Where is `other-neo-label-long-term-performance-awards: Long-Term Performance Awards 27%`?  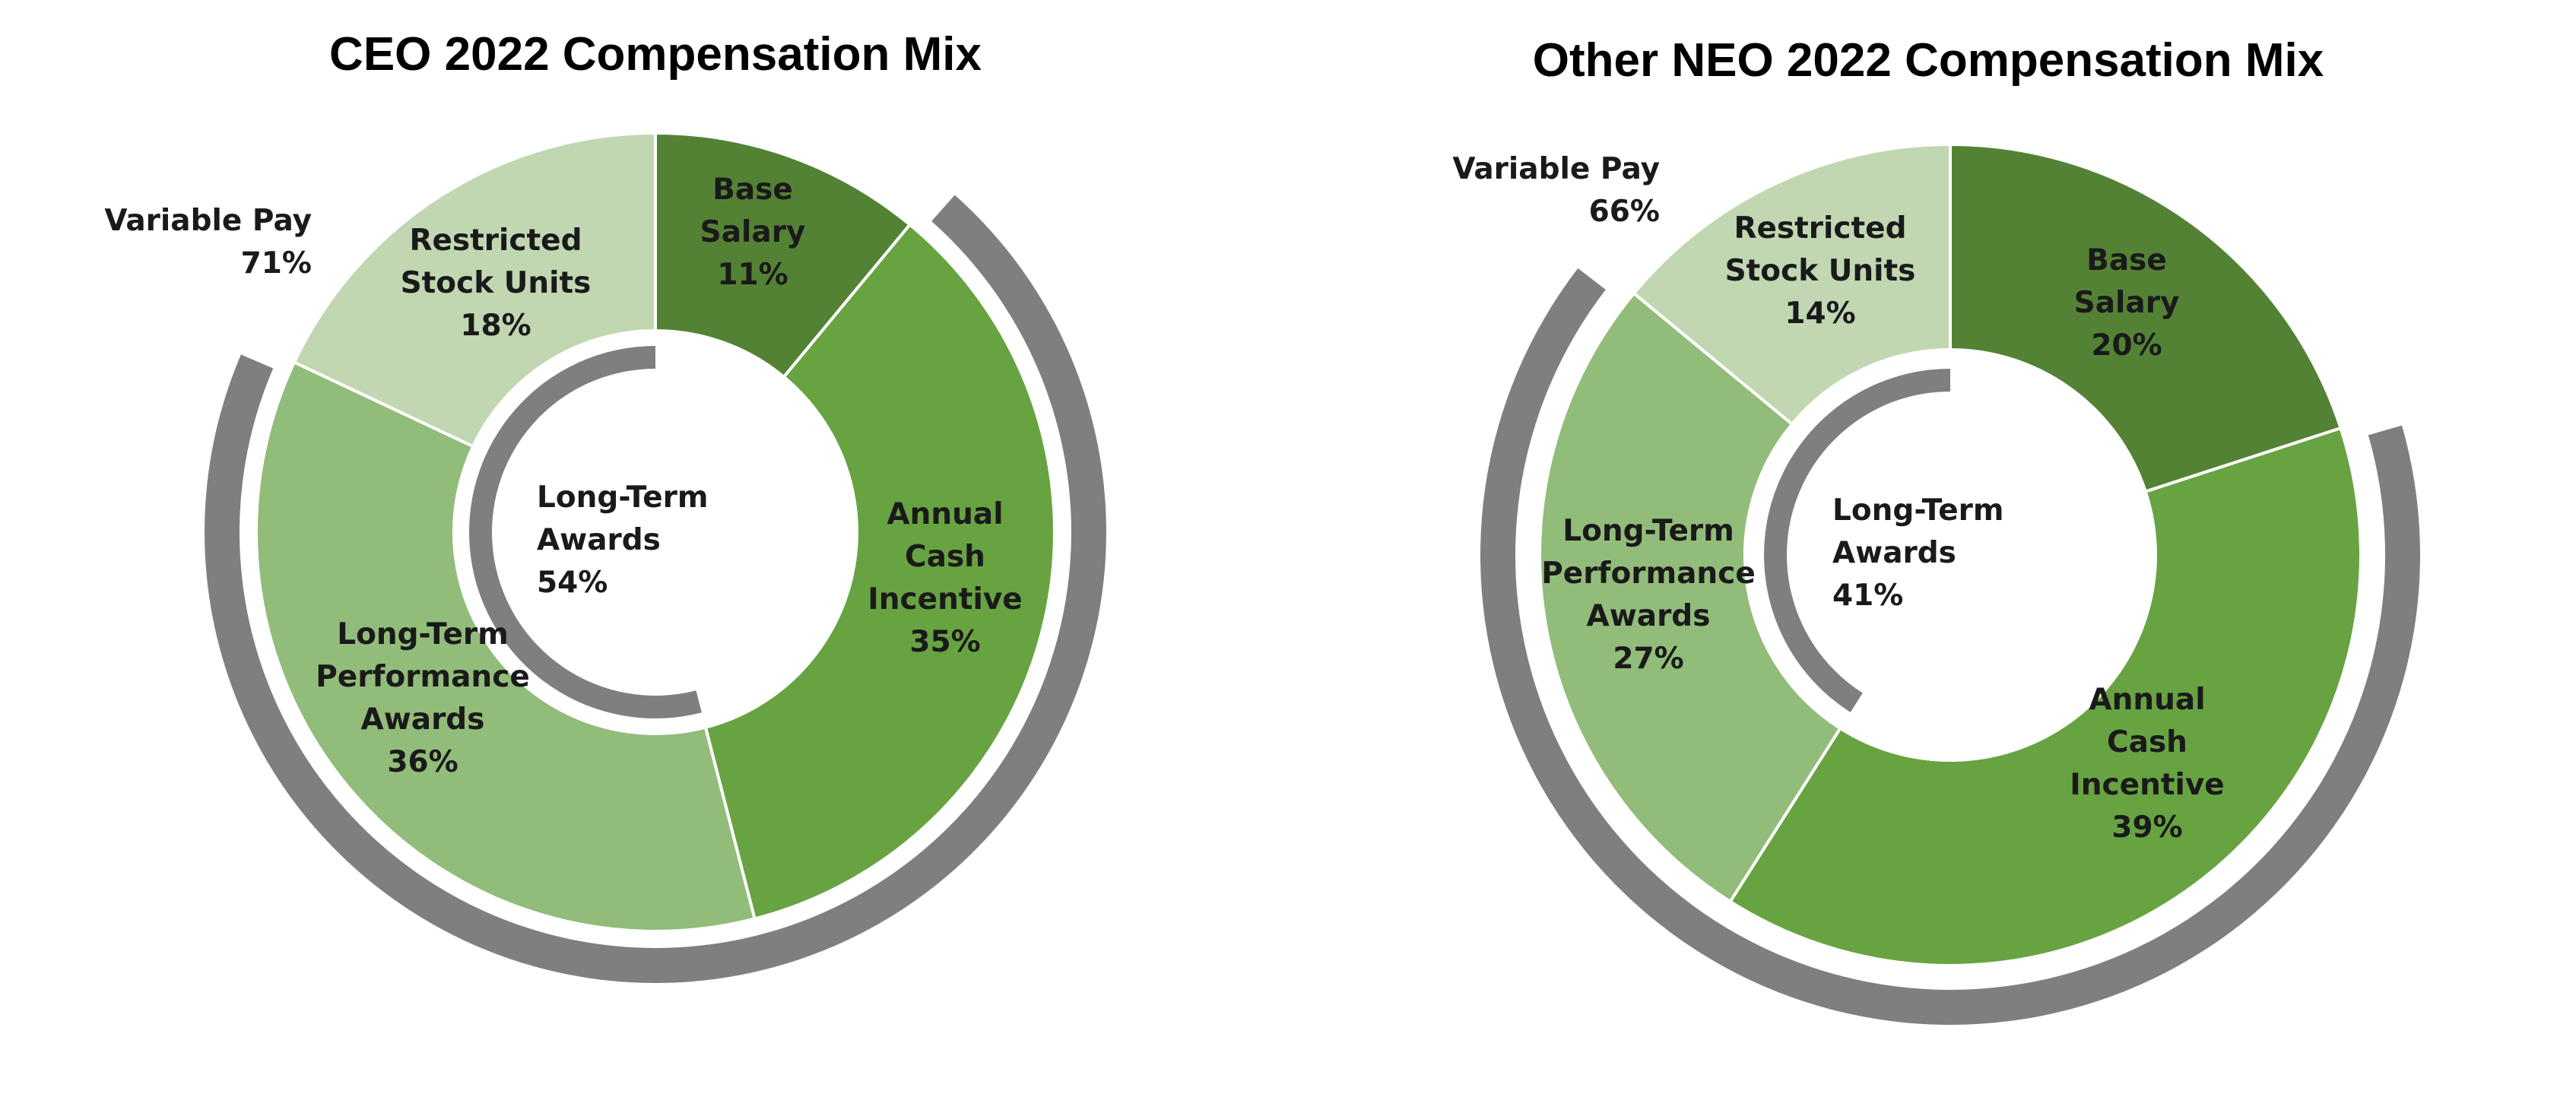
other-neo-label-long-term-performance-awards: Long-Term Performance Awards 27% is located at coordinates (1649, 595).